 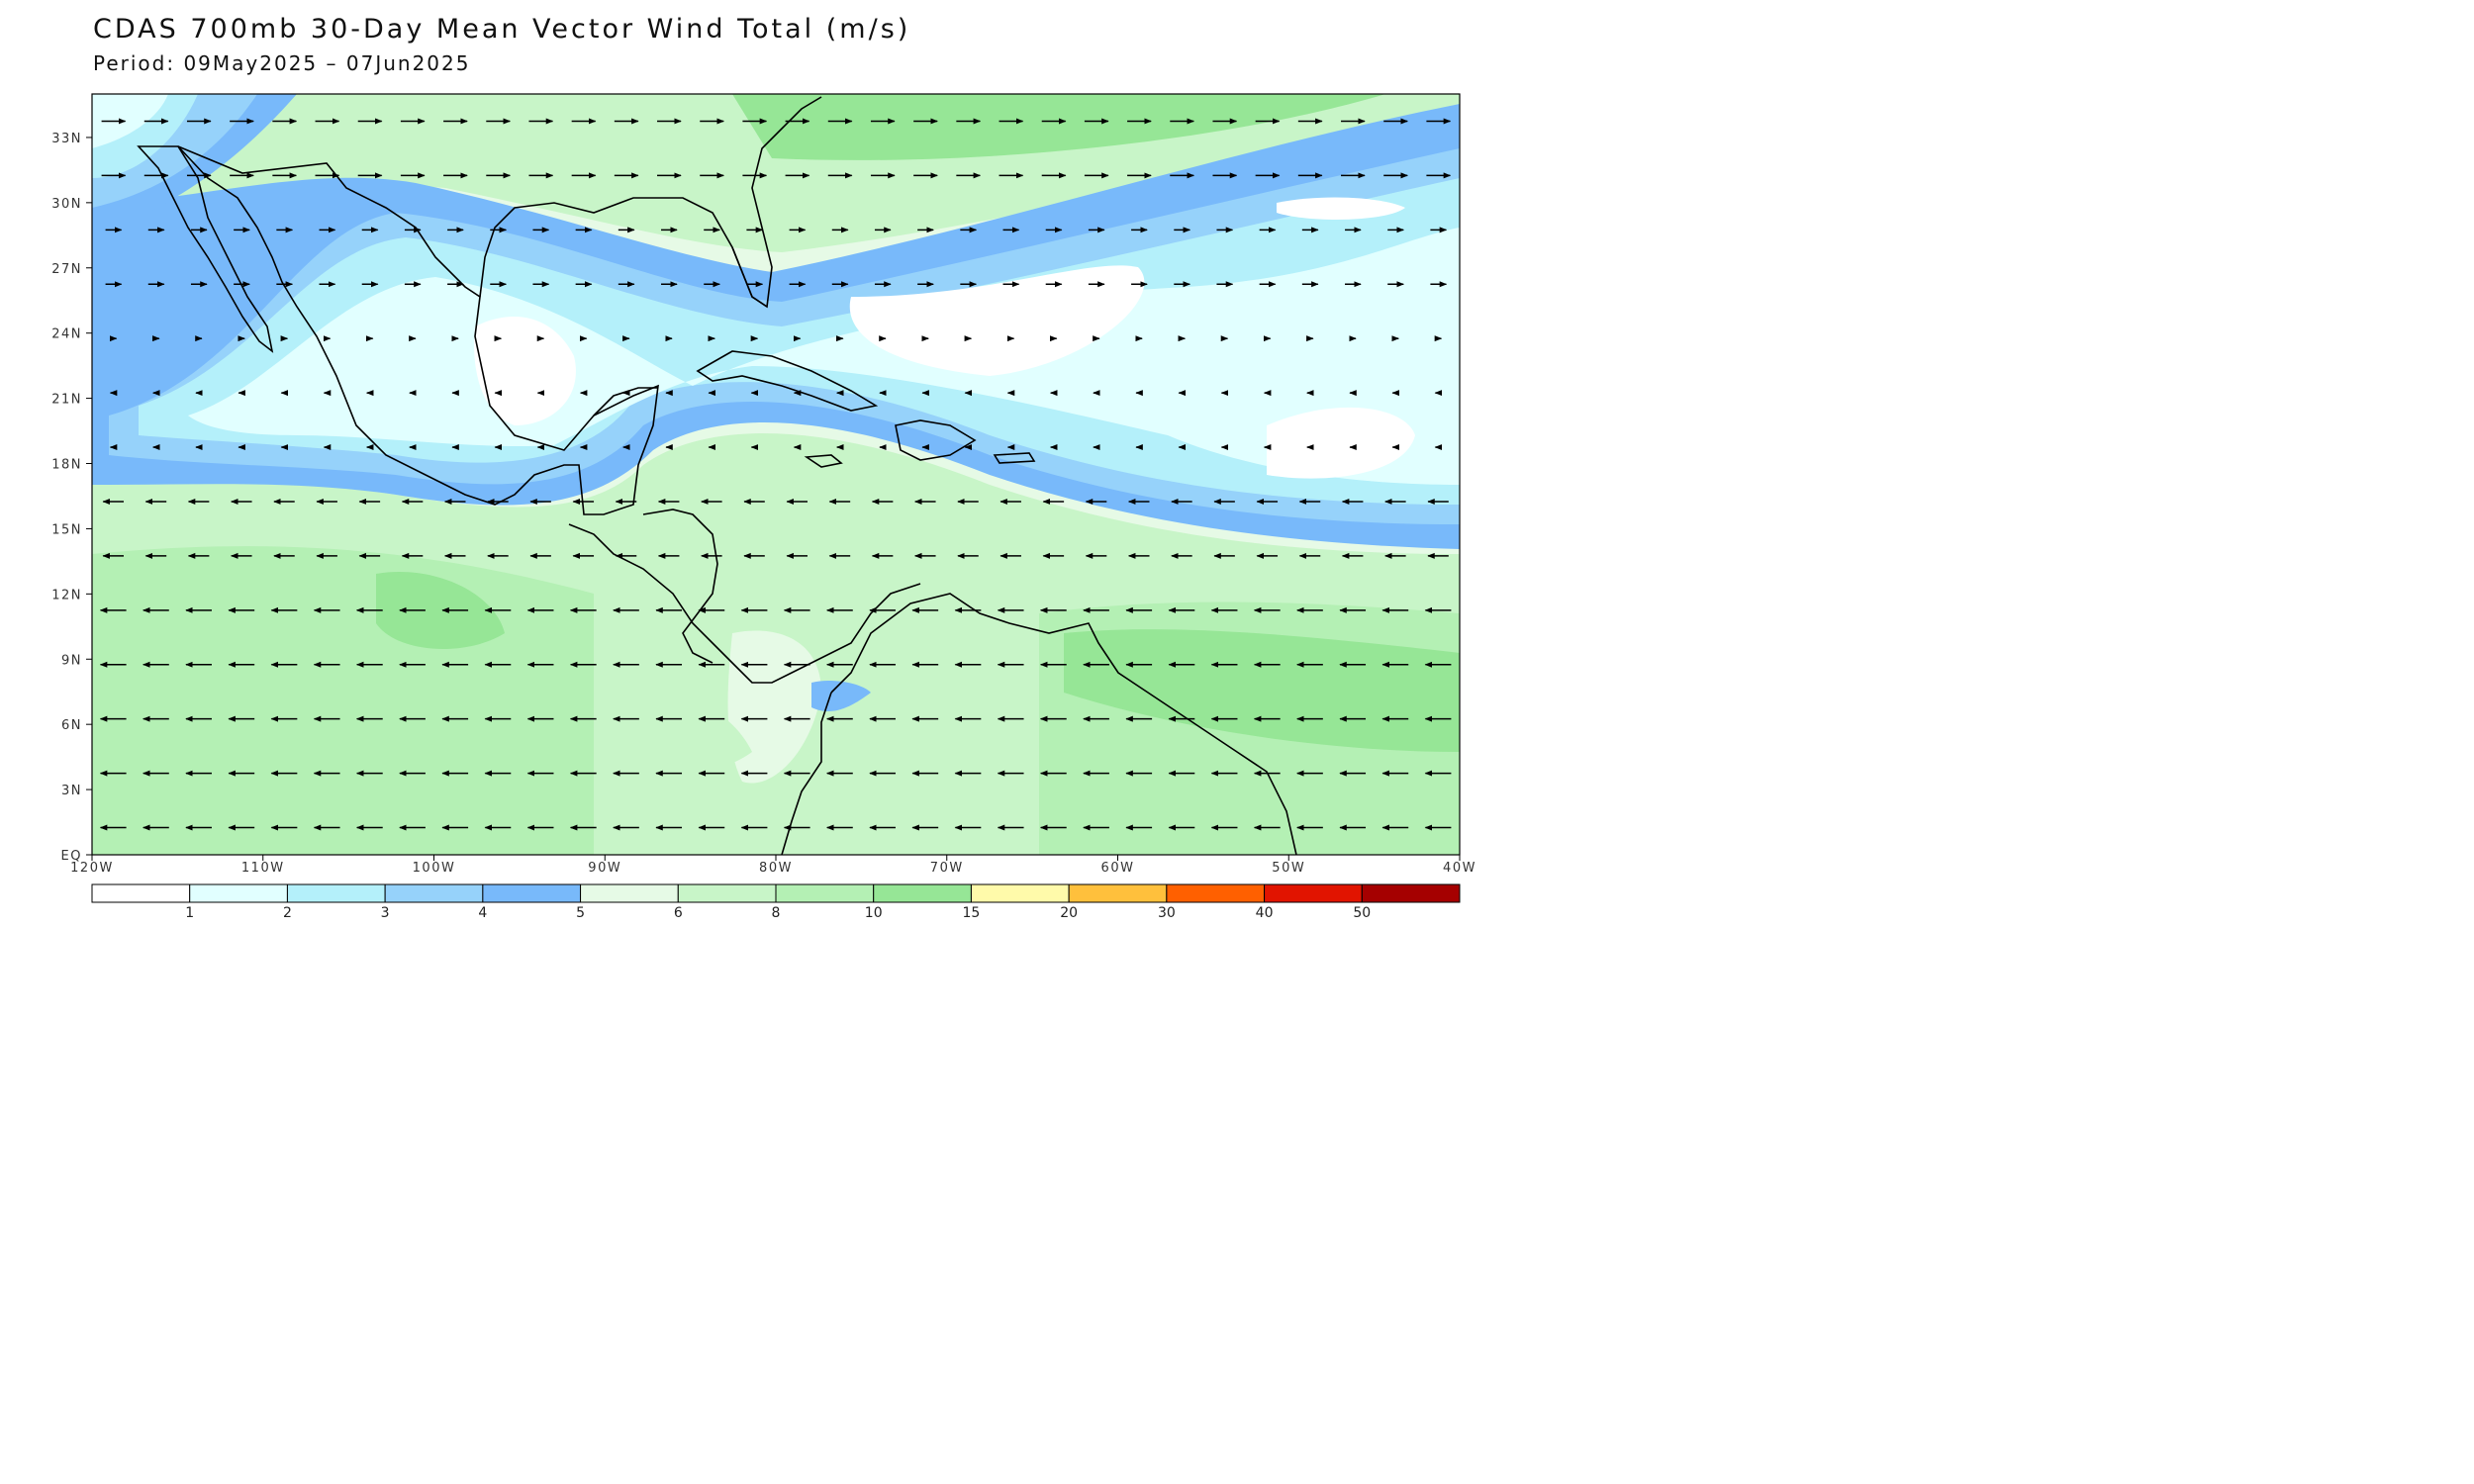 I want to click on lat-label: 30N, so click(x=66, y=204).